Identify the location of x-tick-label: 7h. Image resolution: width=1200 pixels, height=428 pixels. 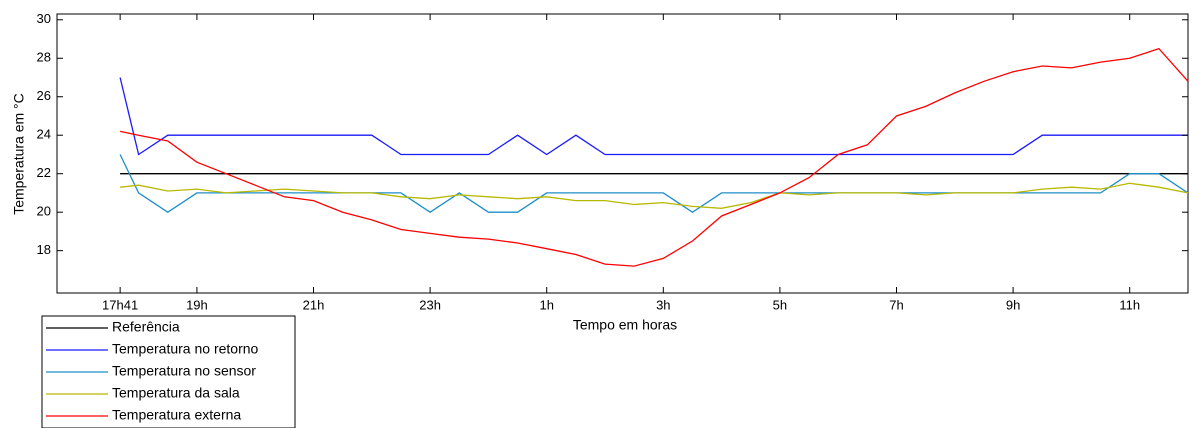
(896, 304).